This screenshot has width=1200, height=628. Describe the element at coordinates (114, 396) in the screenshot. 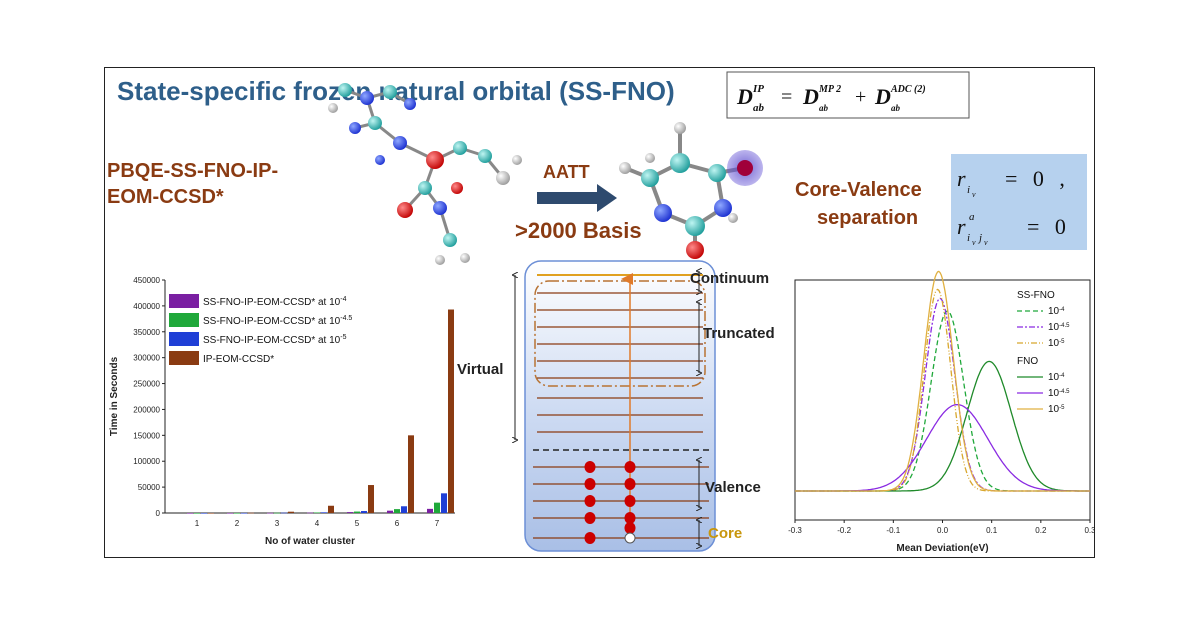

I see `bar-y-axis-title: Time in Seconds` at that location.